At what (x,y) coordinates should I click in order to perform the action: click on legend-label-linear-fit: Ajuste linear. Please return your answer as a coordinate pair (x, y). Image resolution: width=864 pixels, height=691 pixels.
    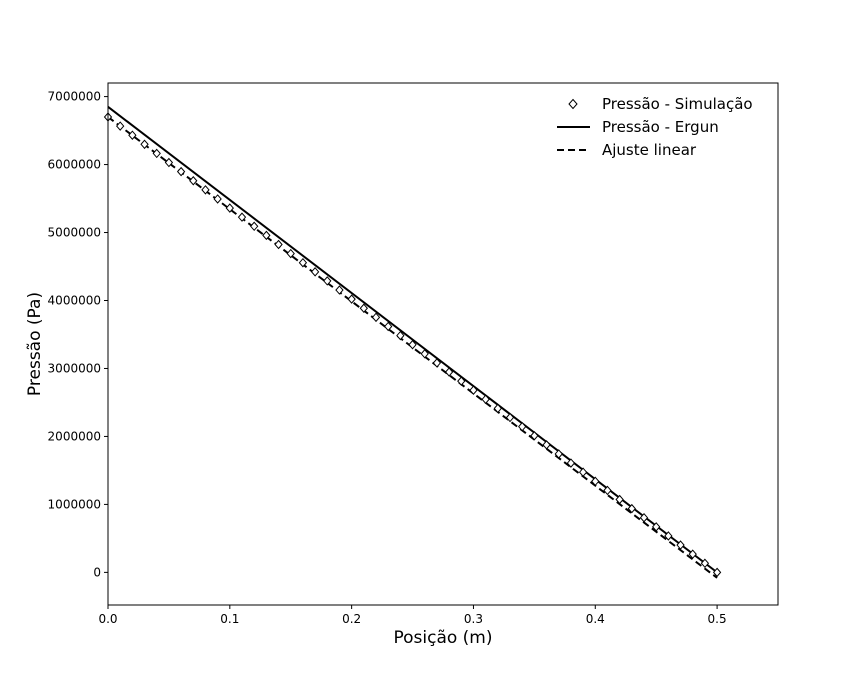
    Looking at the image, I should click on (649, 150).